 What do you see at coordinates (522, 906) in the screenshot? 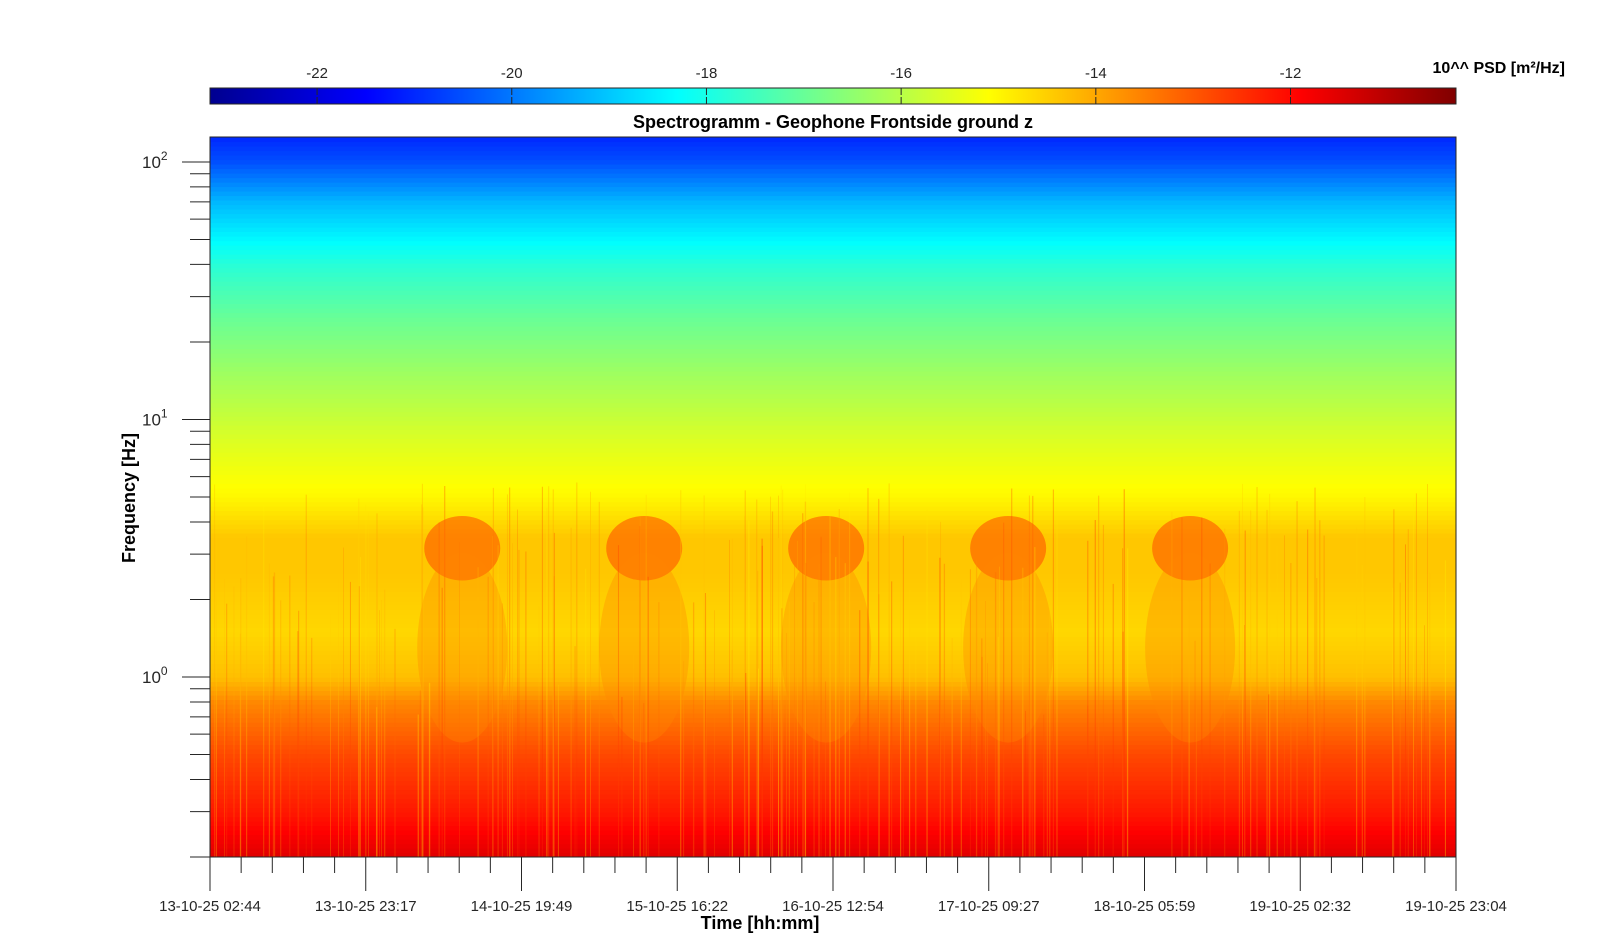
I see `x-tick-label: 14-10-25 19:49` at bounding box center [522, 906].